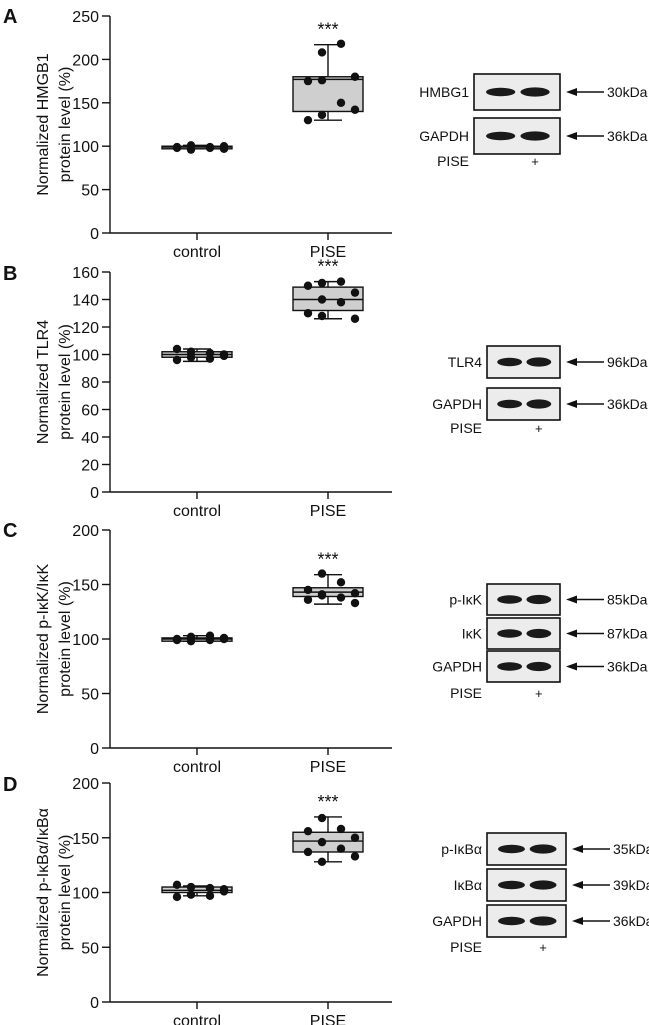 This screenshot has width=649, height=1025. Describe the element at coordinates (90, 411) in the screenshot. I see `y-tick-label: 60` at that location.